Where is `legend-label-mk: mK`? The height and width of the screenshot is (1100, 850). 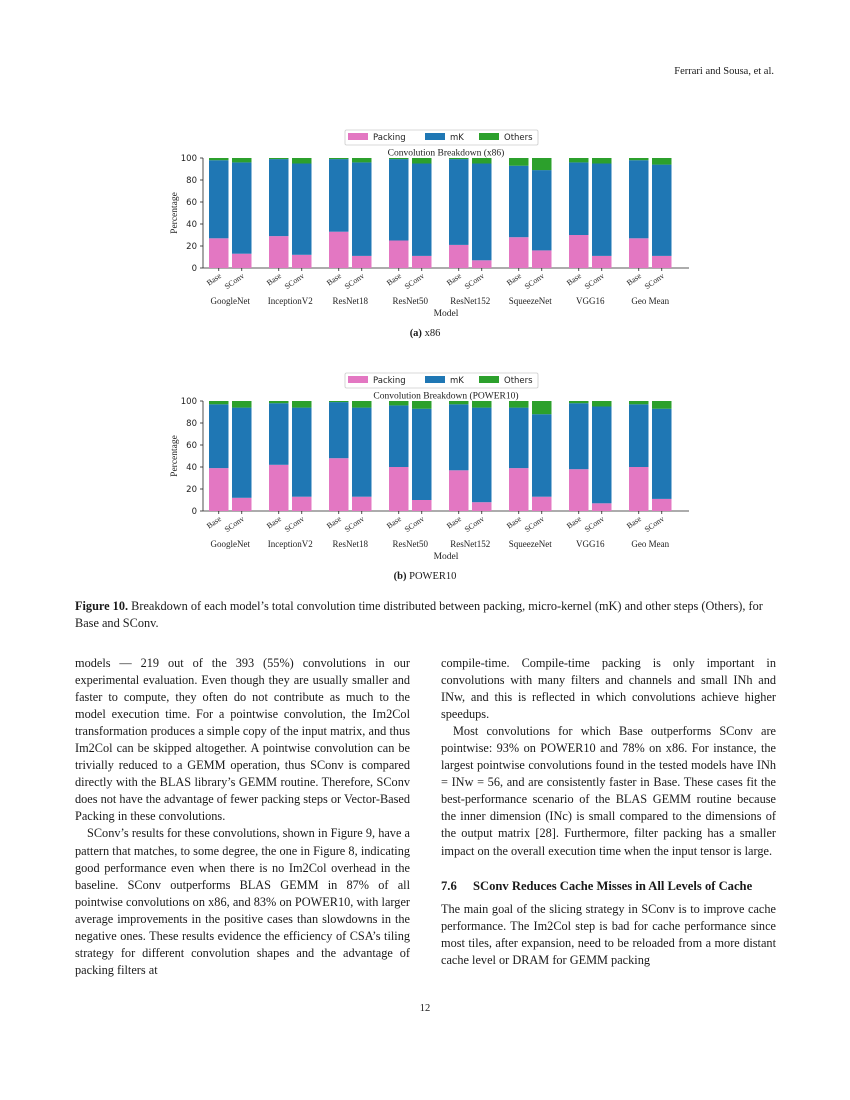
legend-label-mk: mK is located at coordinates (457, 381).